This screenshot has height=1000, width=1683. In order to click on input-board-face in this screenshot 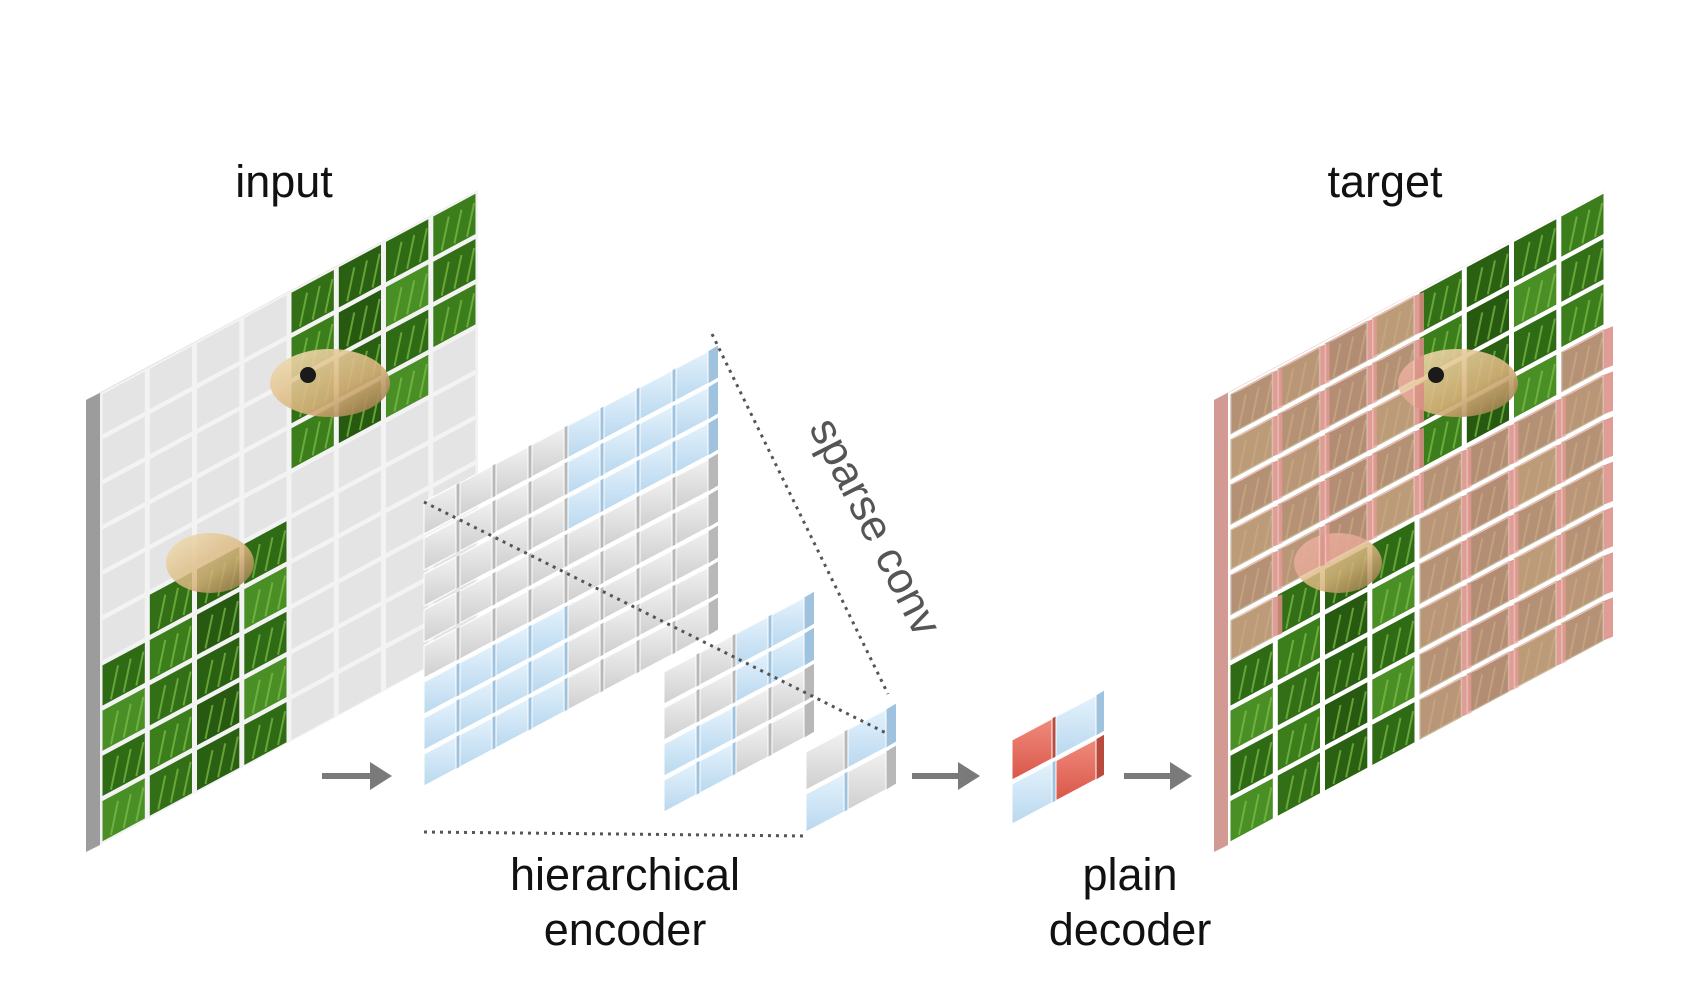, I will do `click(289, 517)`.